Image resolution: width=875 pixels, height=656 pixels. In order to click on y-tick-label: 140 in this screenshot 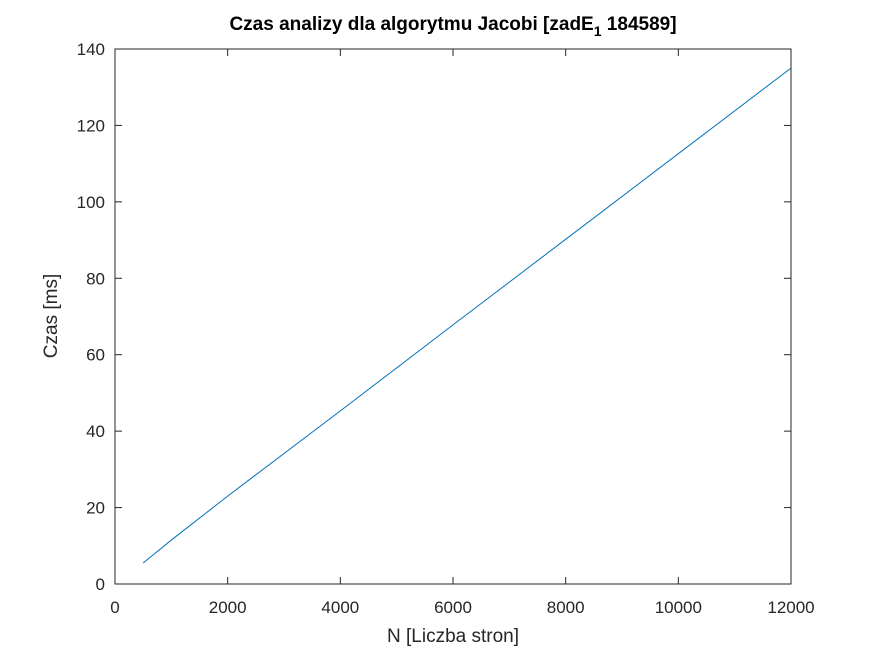, I will do `click(91, 49)`.